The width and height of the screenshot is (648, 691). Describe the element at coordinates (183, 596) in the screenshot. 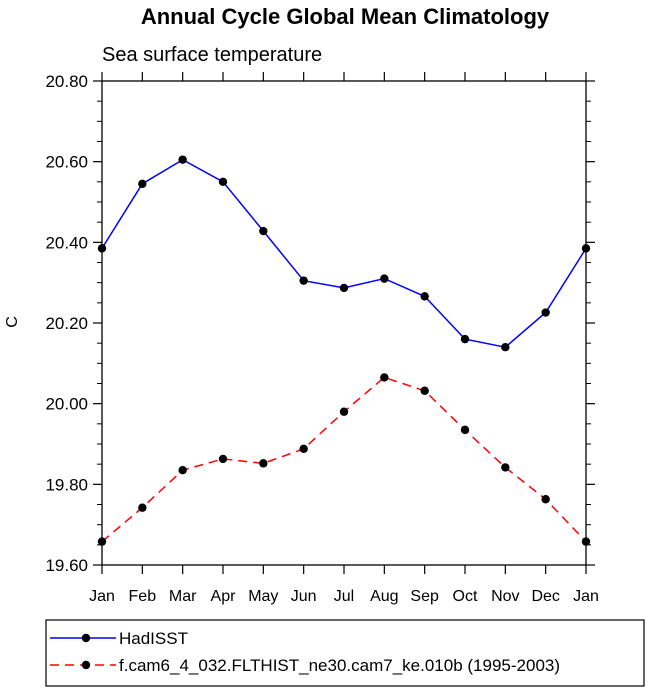

I see `x-tick-label: Mar` at that location.